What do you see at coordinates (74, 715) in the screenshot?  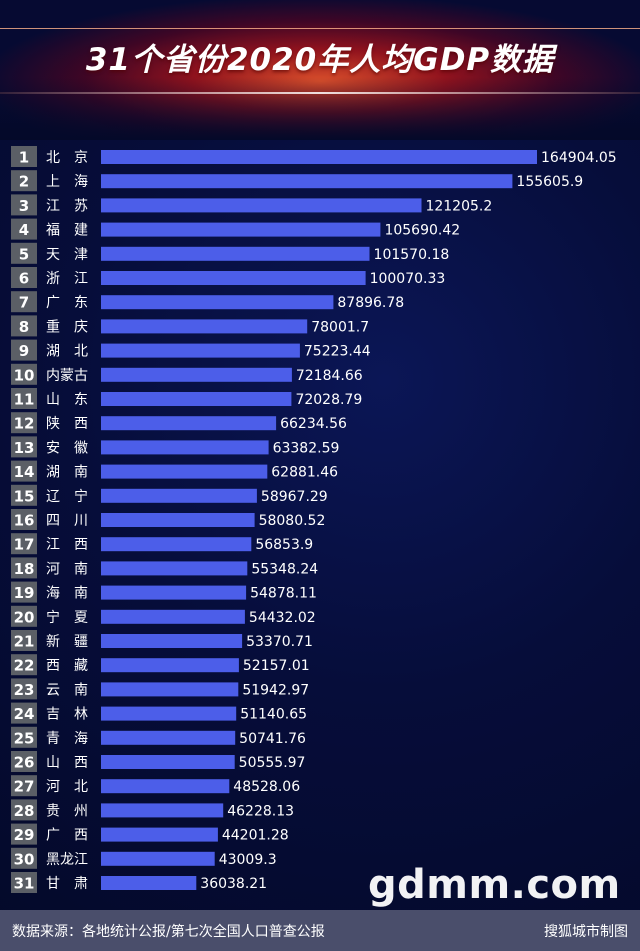 I see `province-label: 吉林` at bounding box center [74, 715].